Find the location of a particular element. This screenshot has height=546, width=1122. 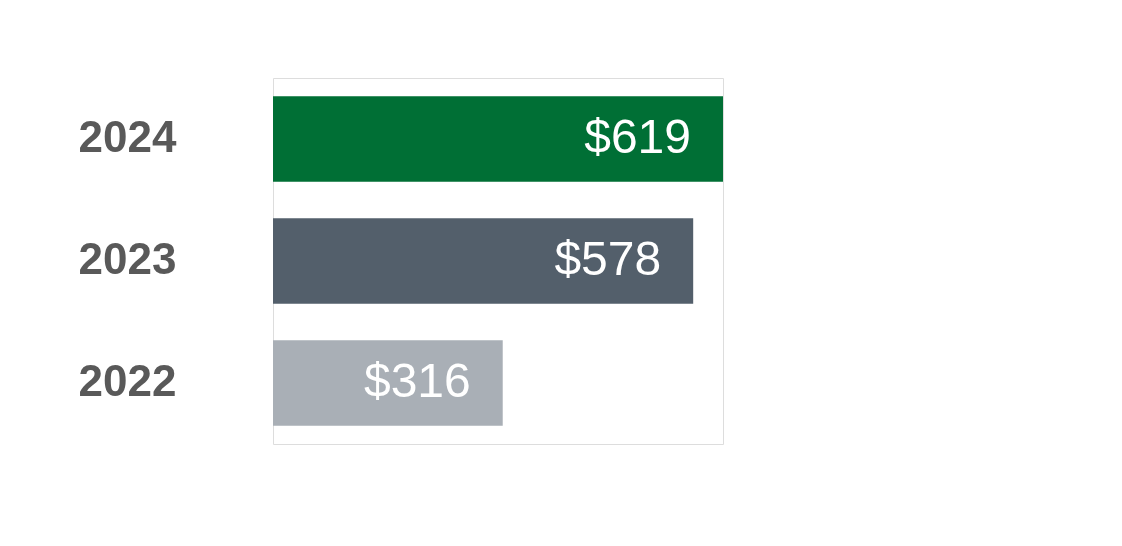

data-label: $316 is located at coordinates (417, 380).